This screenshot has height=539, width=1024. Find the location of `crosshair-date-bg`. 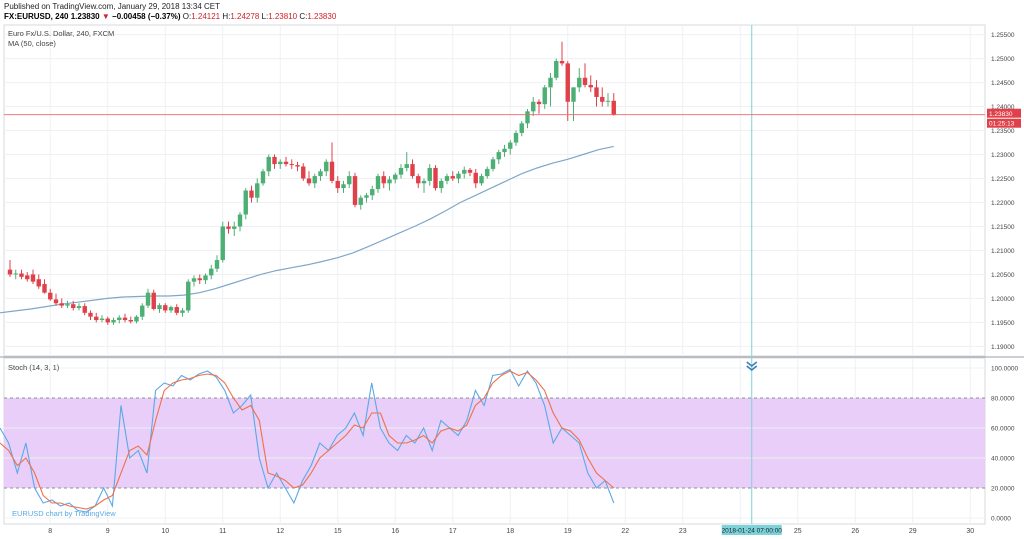

crosshair-date-bg is located at coordinates (751, 530).